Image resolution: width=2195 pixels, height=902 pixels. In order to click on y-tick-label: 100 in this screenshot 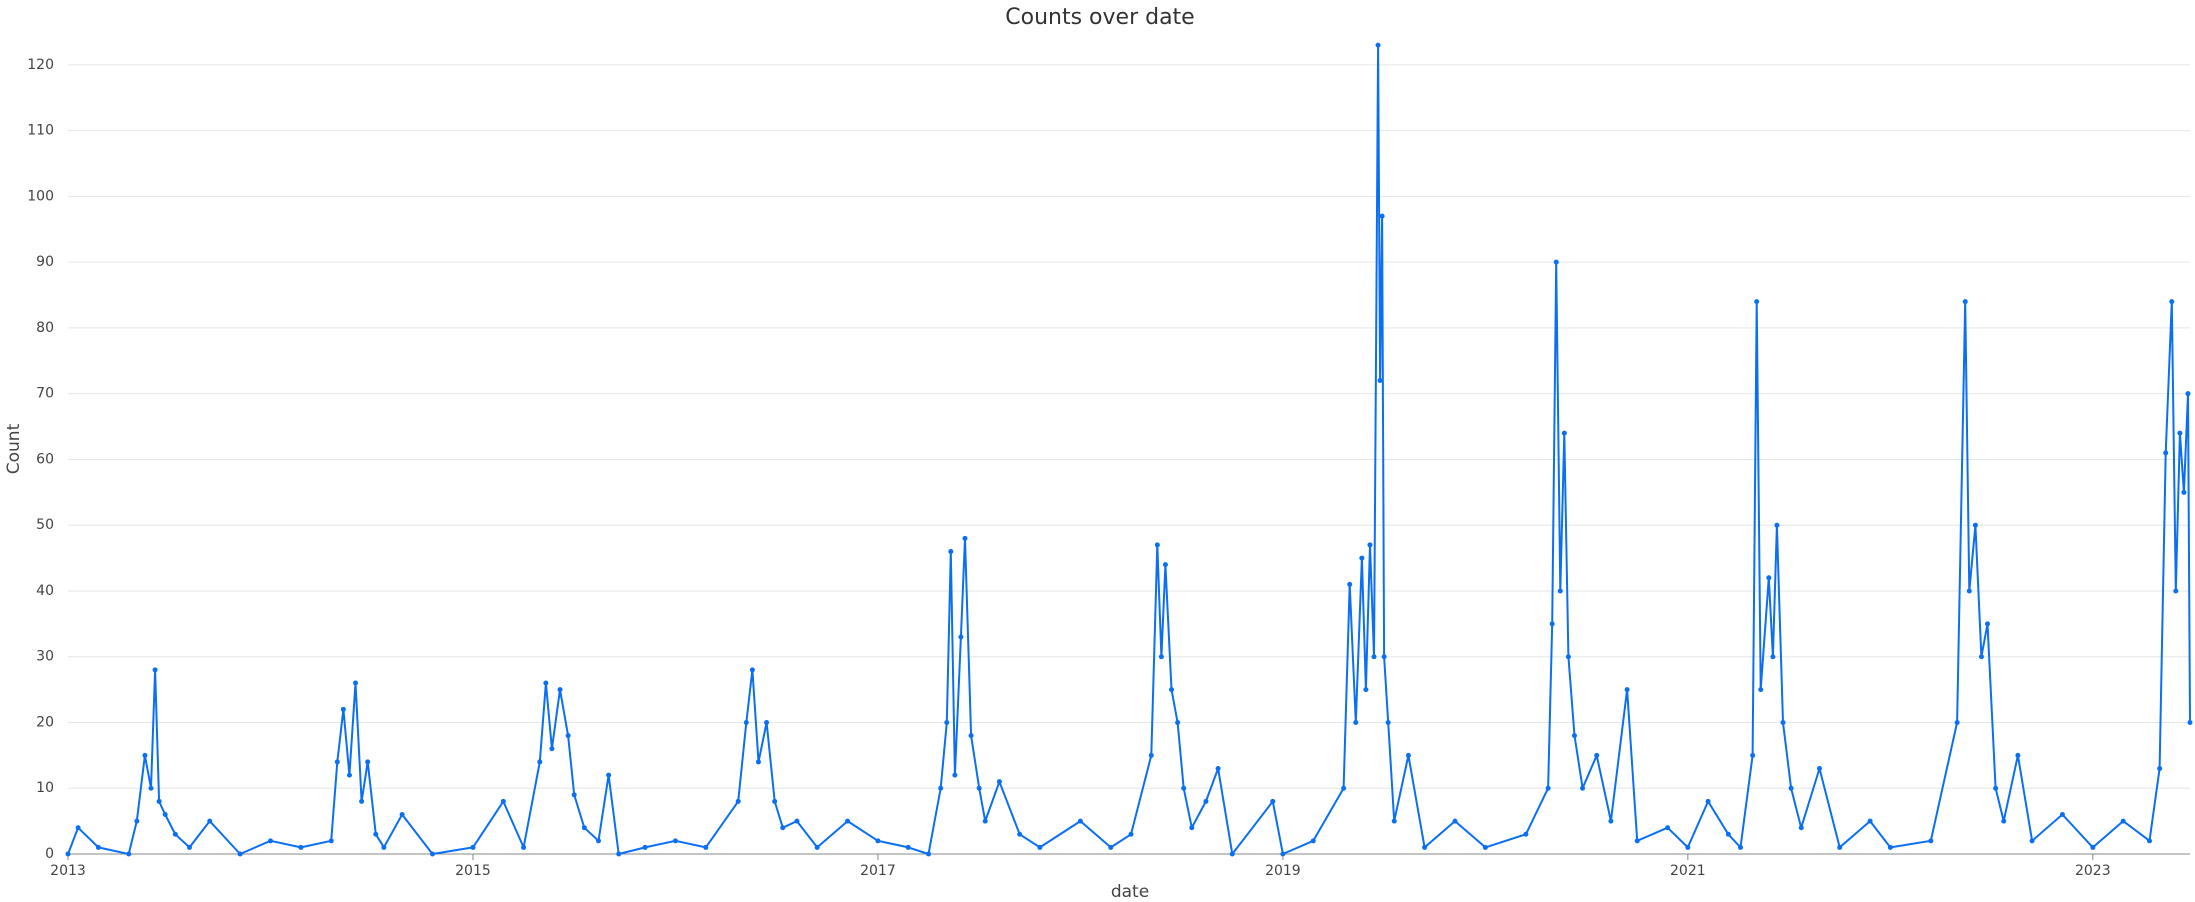, I will do `click(40, 196)`.